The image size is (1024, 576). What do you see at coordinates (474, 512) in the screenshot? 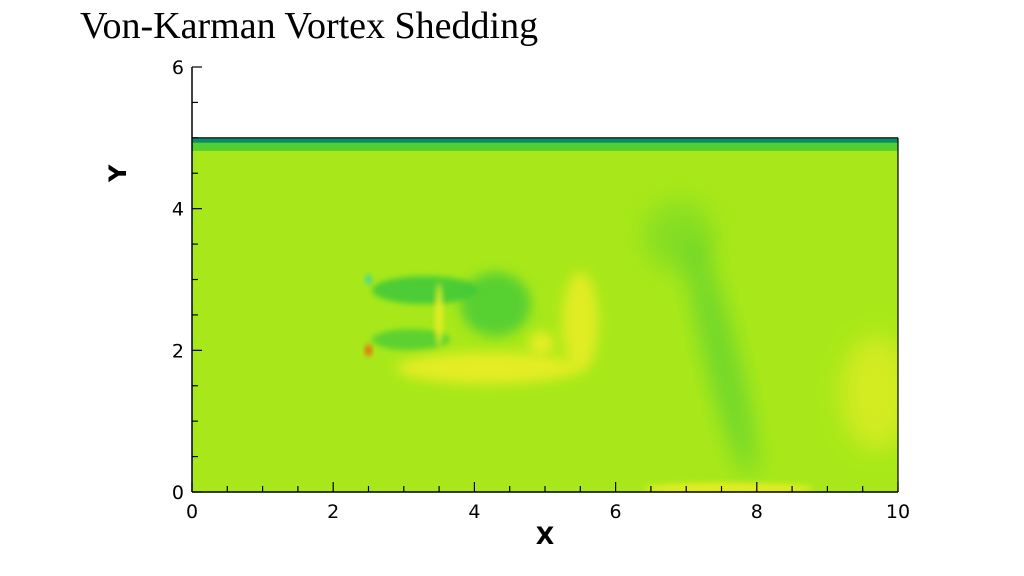
I see `x-tick-label: 4` at bounding box center [474, 512].